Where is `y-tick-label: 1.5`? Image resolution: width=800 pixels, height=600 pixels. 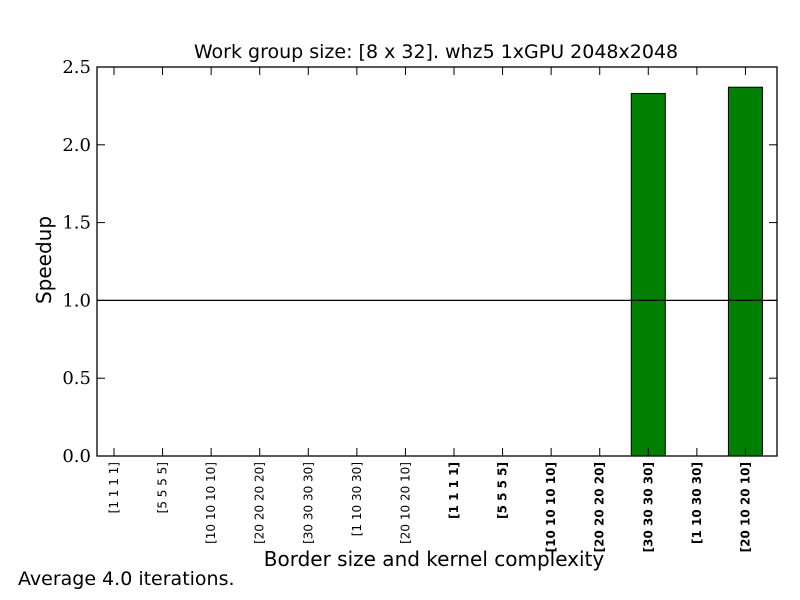 y-tick-label: 1.5 is located at coordinates (76, 223).